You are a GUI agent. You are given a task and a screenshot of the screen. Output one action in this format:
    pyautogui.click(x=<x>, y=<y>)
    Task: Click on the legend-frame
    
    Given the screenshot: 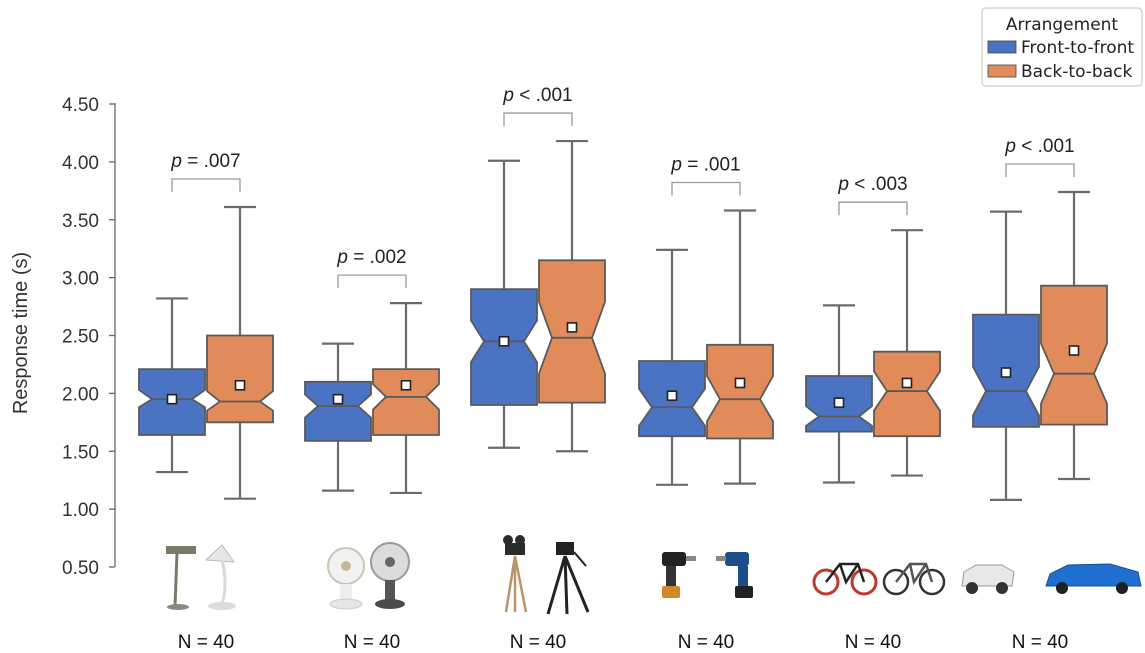 What is the action you would take?
    pyautogui.click(x=1062, y=47)
    